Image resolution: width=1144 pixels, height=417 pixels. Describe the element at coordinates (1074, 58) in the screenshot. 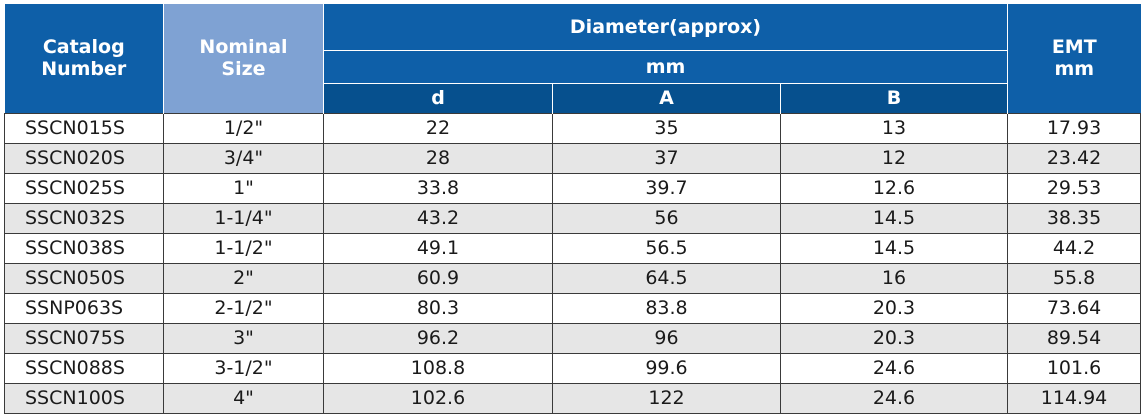

I see `header-emt: EMT mm` at that location.